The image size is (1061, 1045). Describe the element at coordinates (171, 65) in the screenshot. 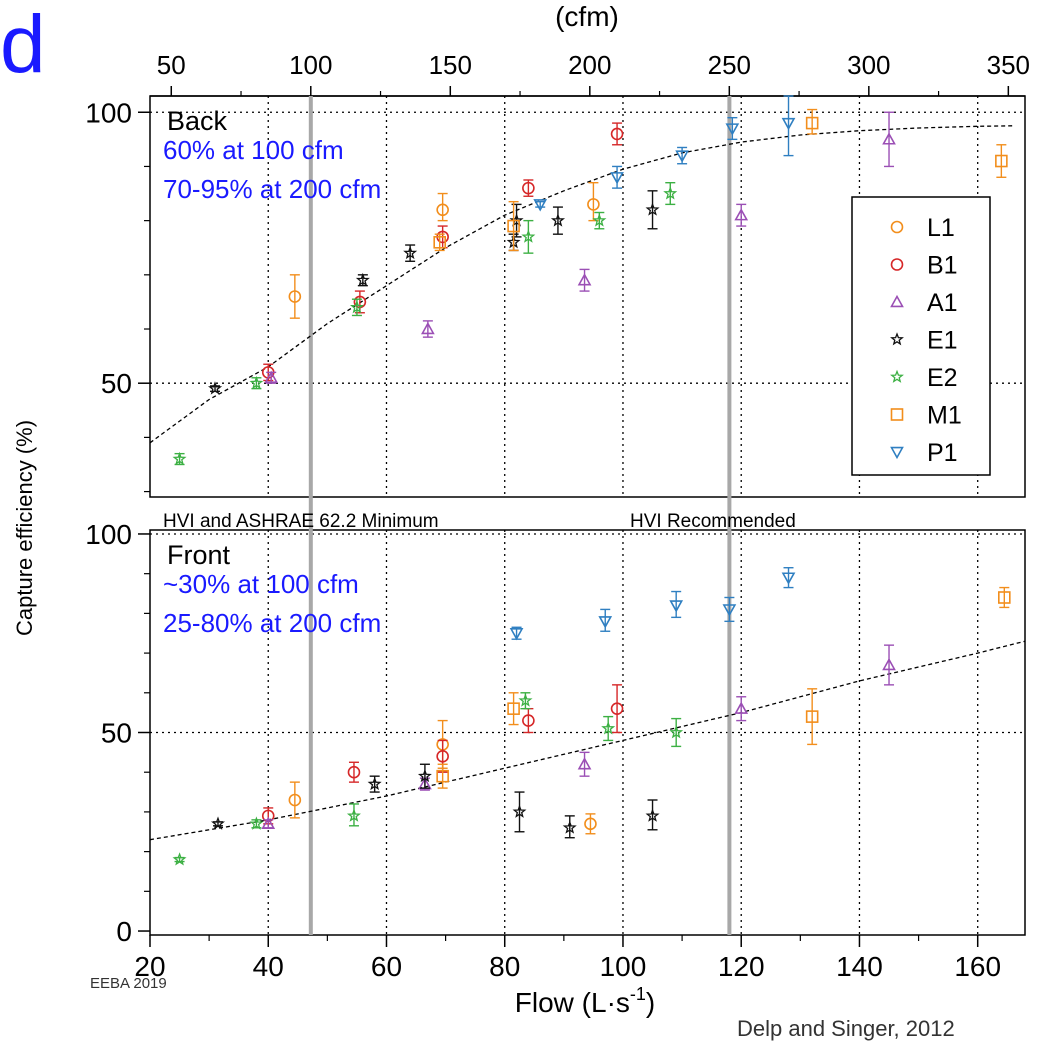

I see `top-tick-label: 50` at that location.